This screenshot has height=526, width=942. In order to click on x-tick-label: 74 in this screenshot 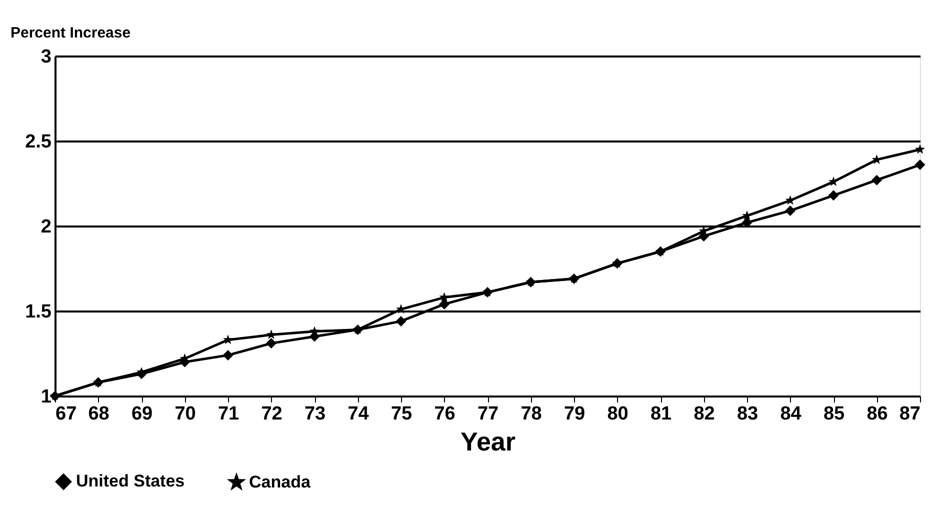, I will do `click(359, 414)`.